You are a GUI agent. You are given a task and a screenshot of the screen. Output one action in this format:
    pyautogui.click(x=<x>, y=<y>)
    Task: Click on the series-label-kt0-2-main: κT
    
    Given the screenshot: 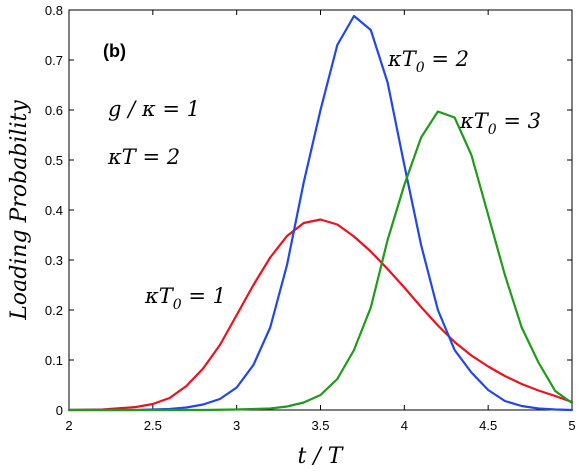 What is the action you would take?
    pyautogui.click(x=402, y=59)
    